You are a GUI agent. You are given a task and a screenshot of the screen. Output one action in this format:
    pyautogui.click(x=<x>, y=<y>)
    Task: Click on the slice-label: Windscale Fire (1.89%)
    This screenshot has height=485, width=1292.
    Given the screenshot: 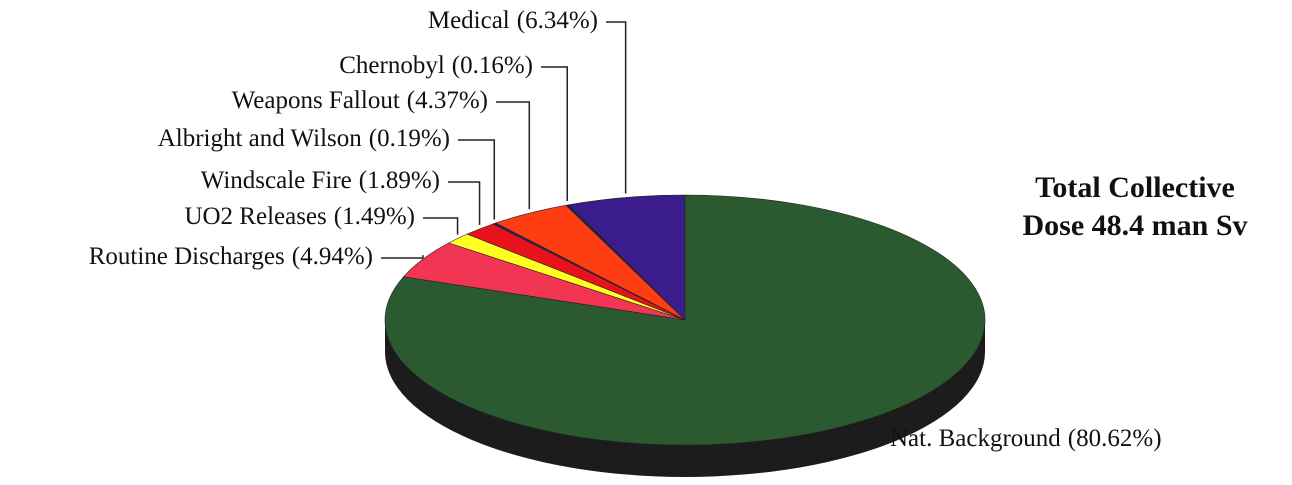 What is the action you would take?
    pyautogui.click(x=320, y=180)
    